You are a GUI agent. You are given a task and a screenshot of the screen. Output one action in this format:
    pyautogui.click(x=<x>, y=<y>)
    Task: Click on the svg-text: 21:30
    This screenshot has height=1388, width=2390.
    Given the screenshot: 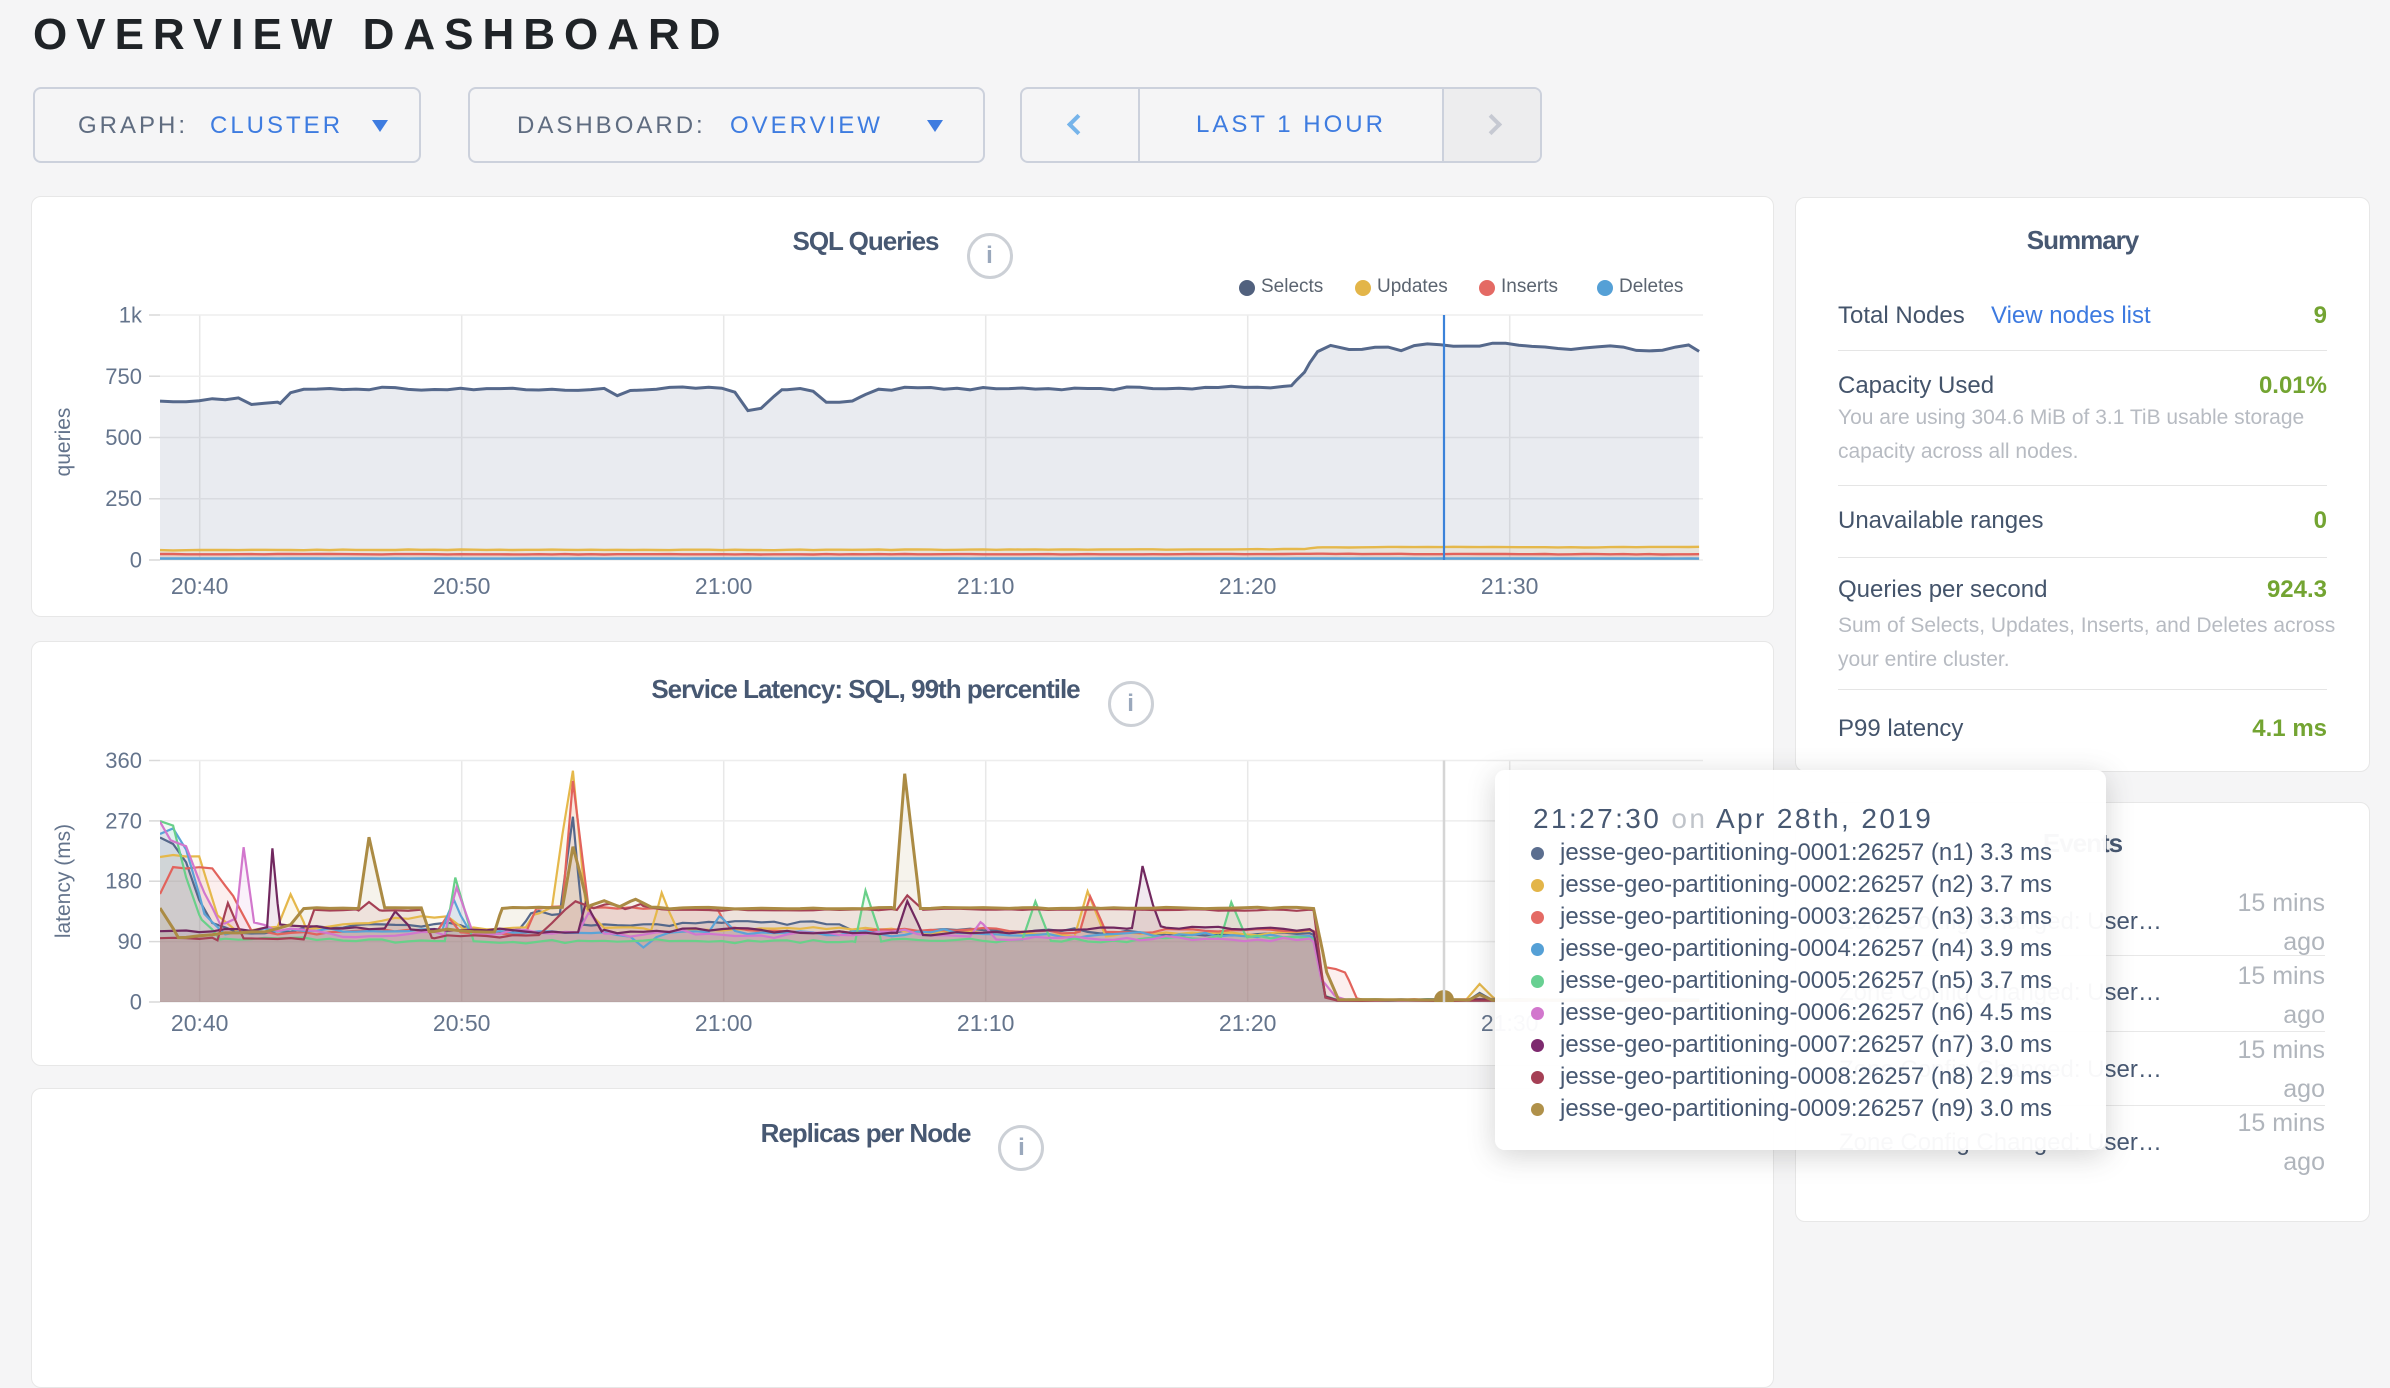 What is the action you would take?
    pyautogui.click(x=1510, y=586)
    